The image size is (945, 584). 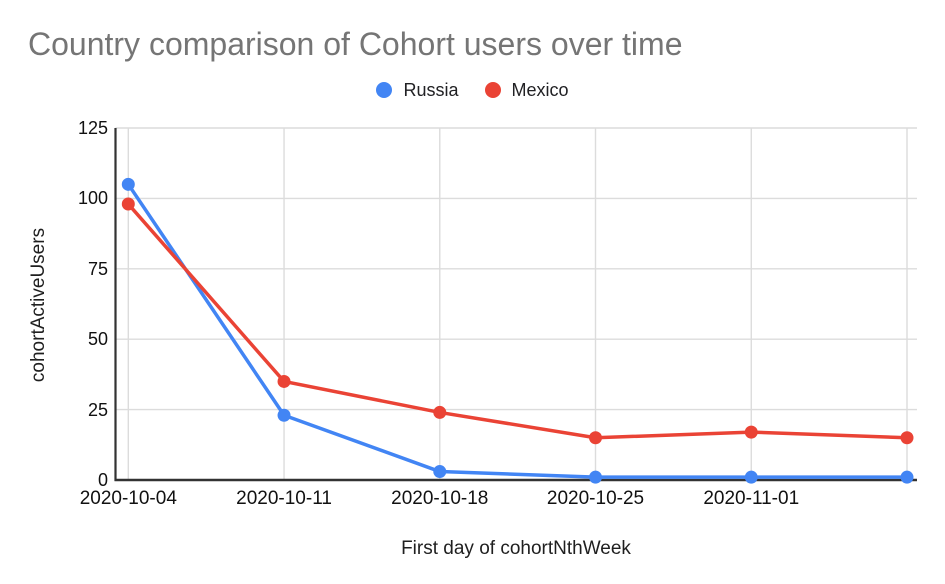 I want to click on y-tick-label: 25, so click(x=97, y=409).